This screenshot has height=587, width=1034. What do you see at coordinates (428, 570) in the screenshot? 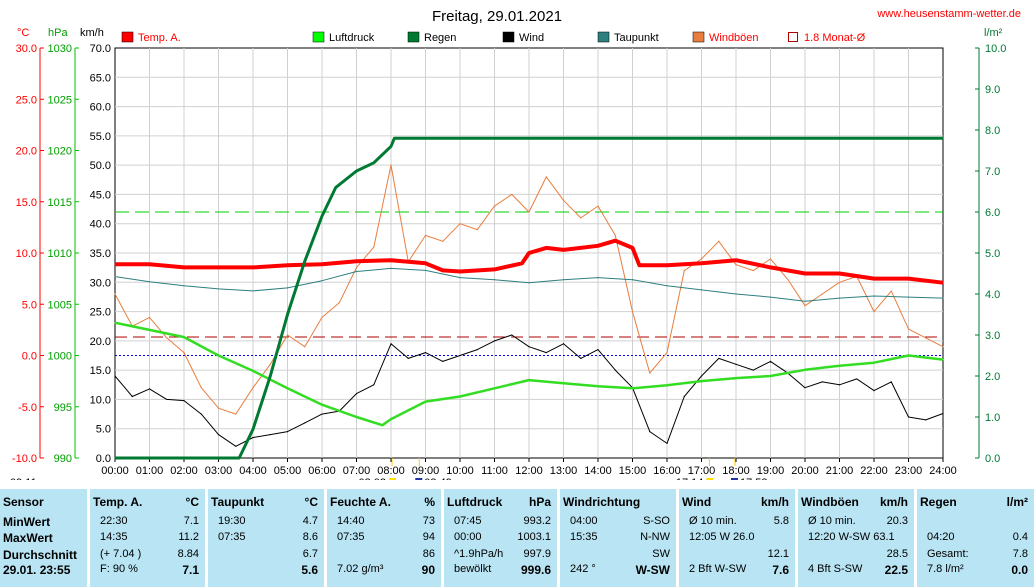
I see `table-cell-value: 90` at bounding box center [428, 570].